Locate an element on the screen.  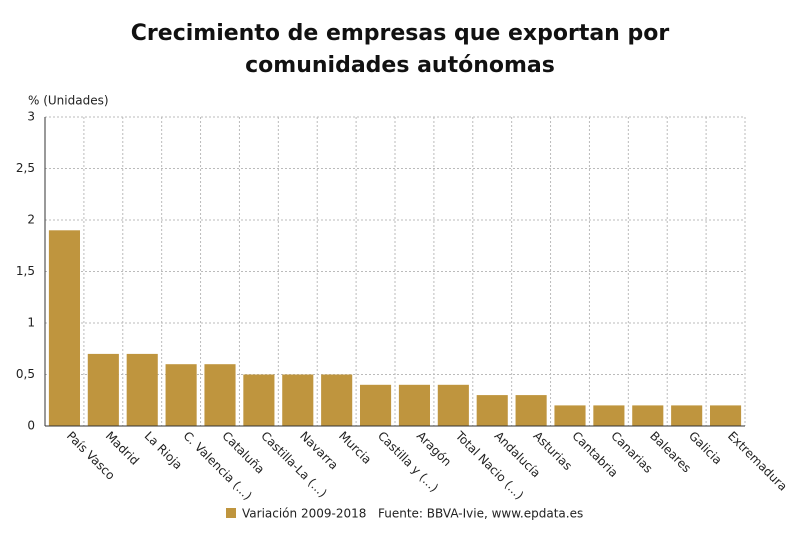
y-tick-label: 1 is located at coordinates (31, 323).